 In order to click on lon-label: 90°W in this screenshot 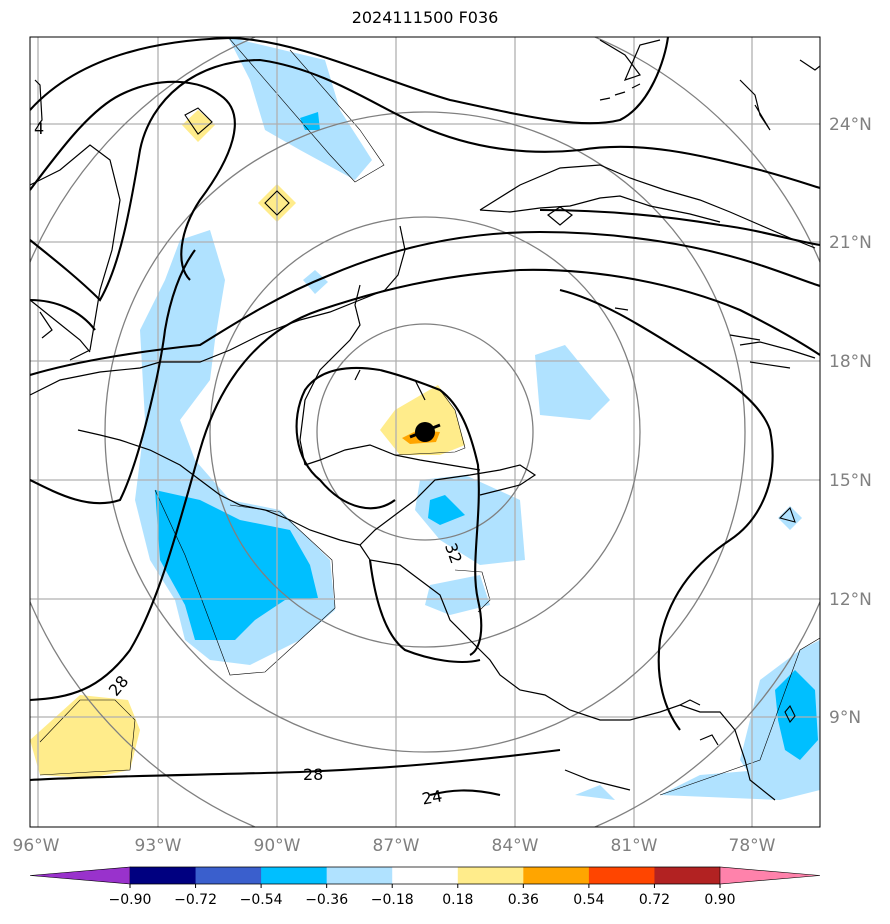, I will do `click(277, 846)`.